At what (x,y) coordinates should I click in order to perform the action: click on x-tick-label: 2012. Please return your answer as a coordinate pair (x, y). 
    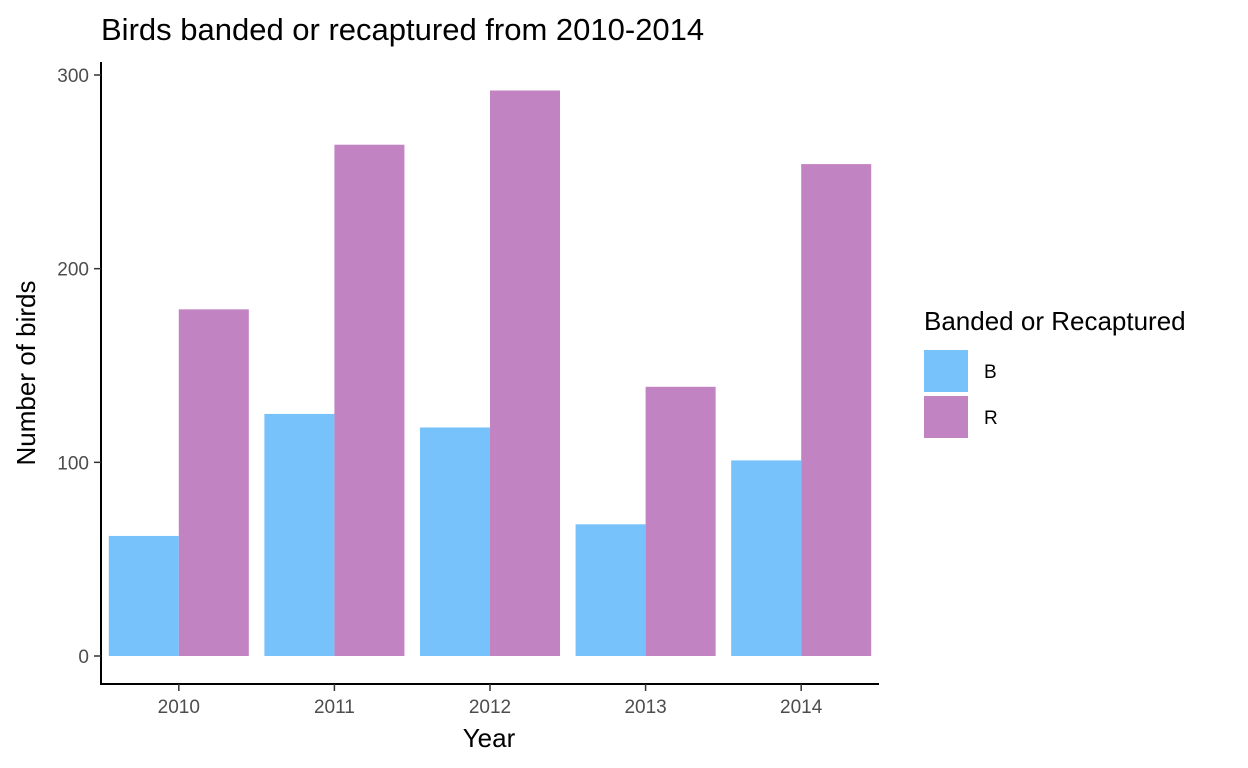
    Looking at the image, I should click on (490, 707).